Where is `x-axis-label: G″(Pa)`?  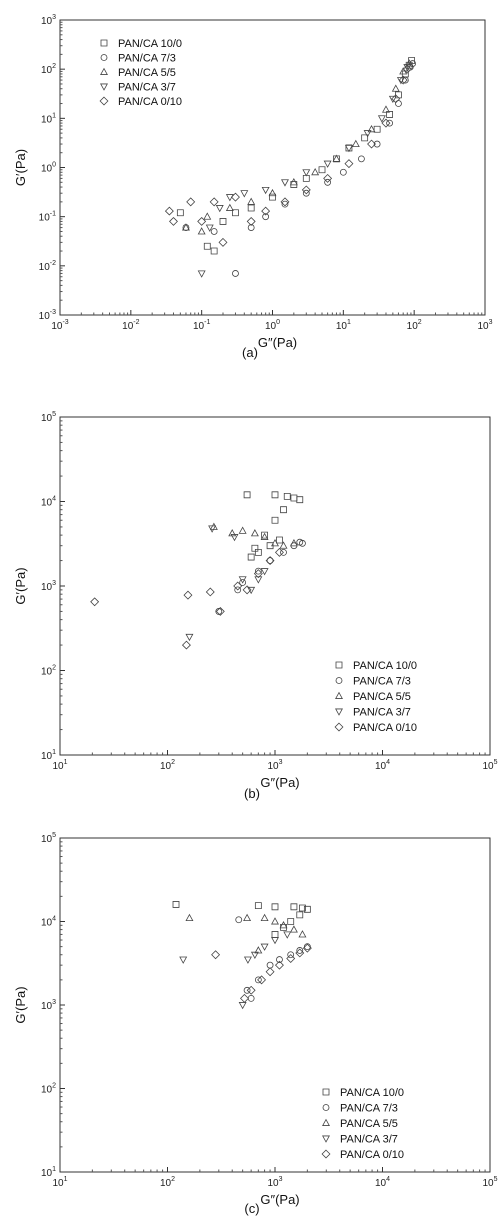
x-axis-label: G″(Pa) is located at coordinates (277, 342).